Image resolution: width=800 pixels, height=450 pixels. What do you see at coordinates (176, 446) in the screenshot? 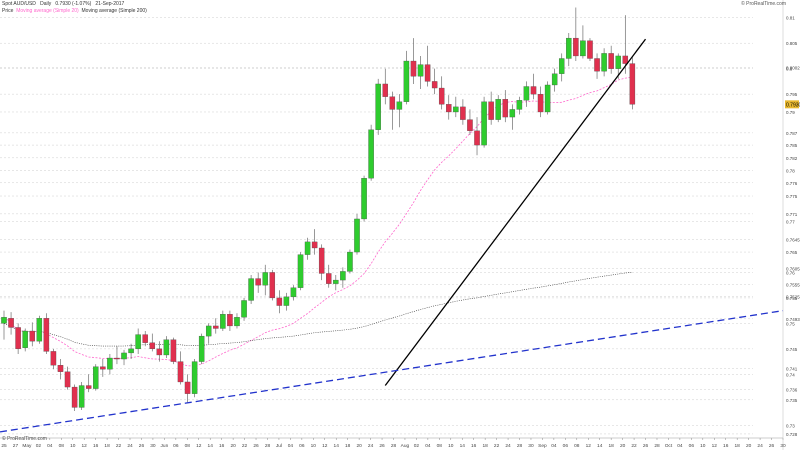
I see `x-tick-label: 06` at bounding box center [176, 446].